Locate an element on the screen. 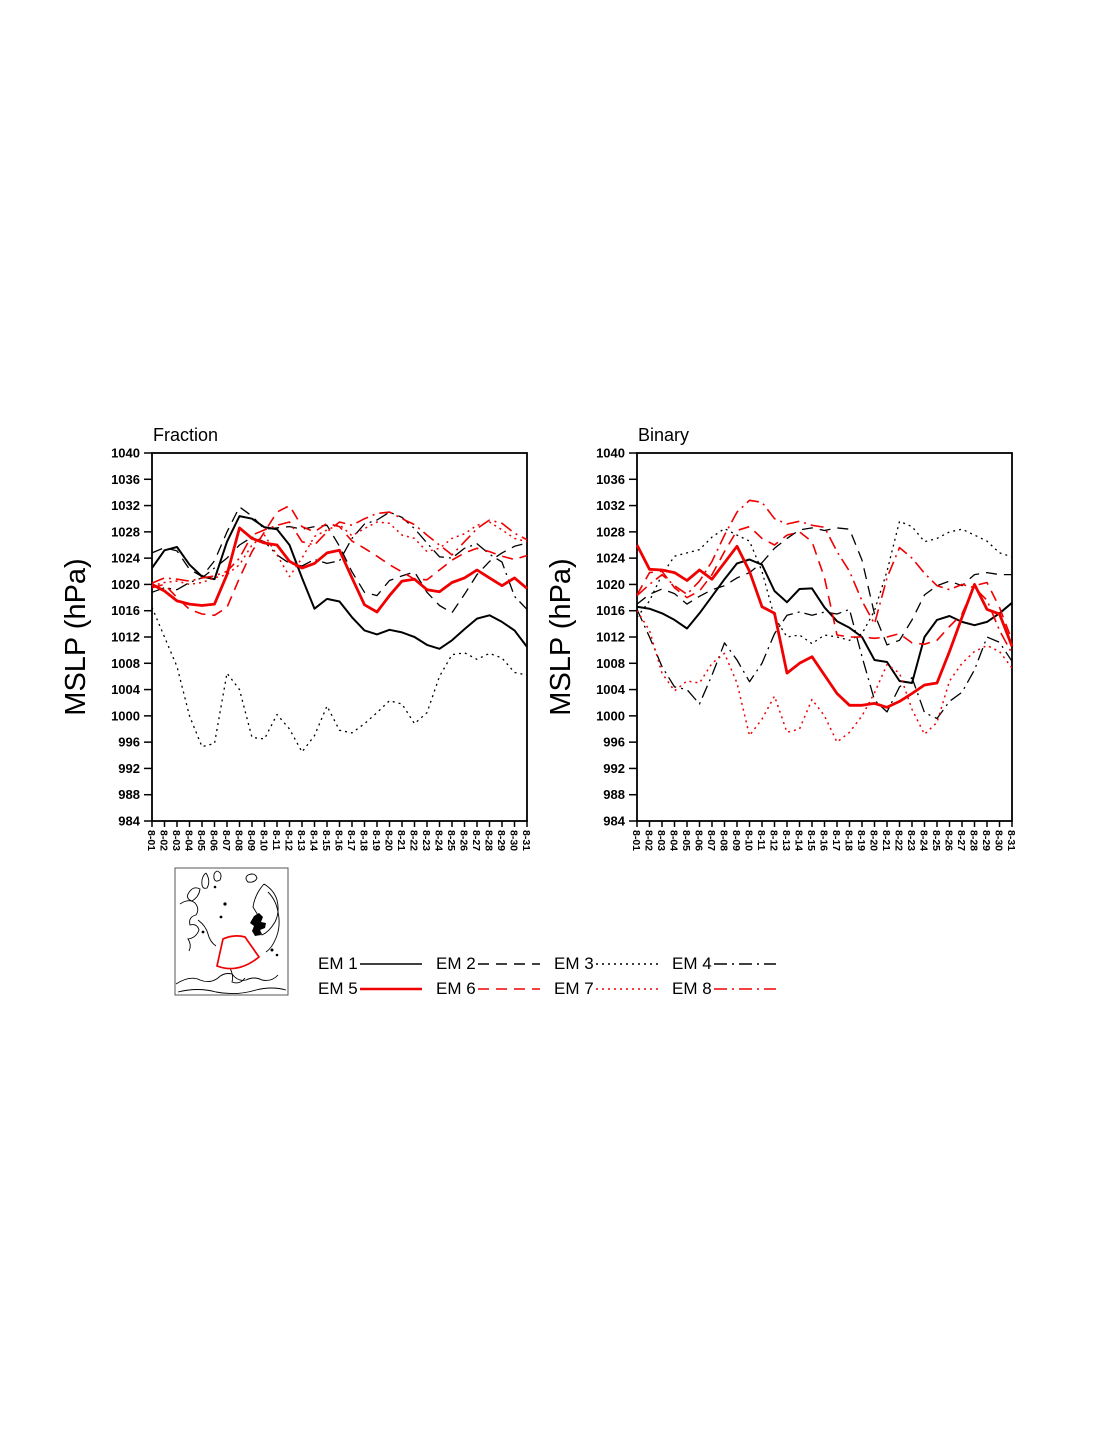 The image size is (1105, 1430). legend-item-em3: EM 3 is located at coordinates (613, 963).